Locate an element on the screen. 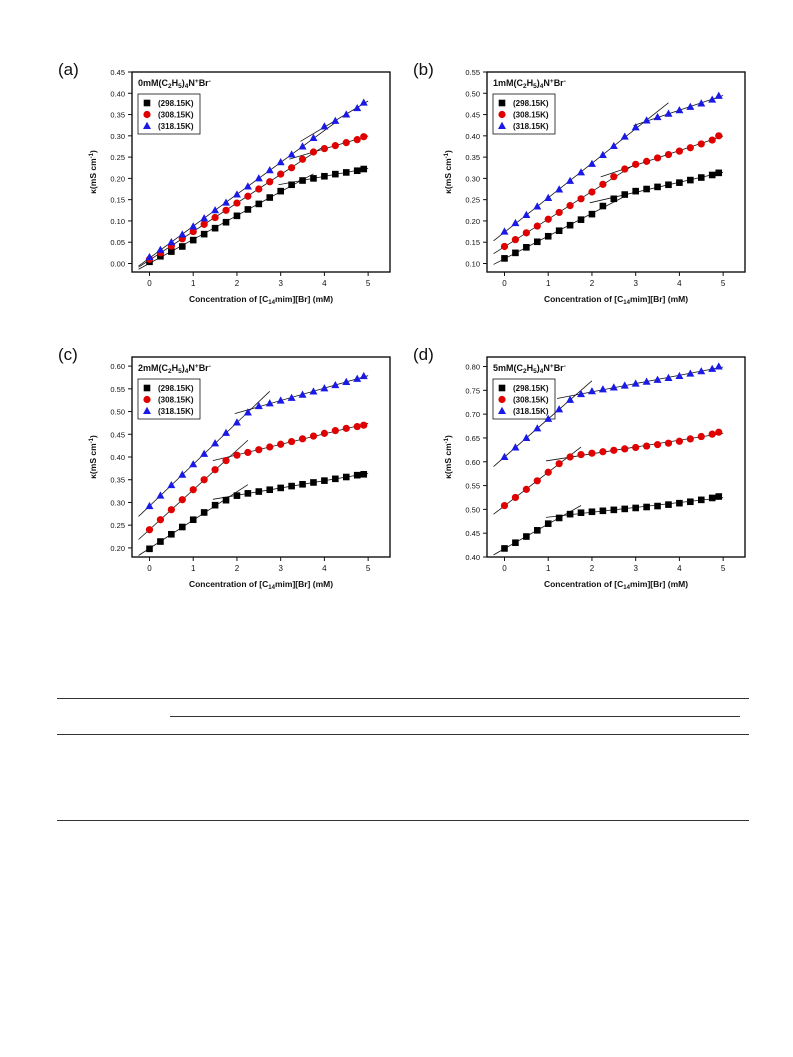 The image size is (793, 1057). text-part: ) is located at coordinates (93, 151).